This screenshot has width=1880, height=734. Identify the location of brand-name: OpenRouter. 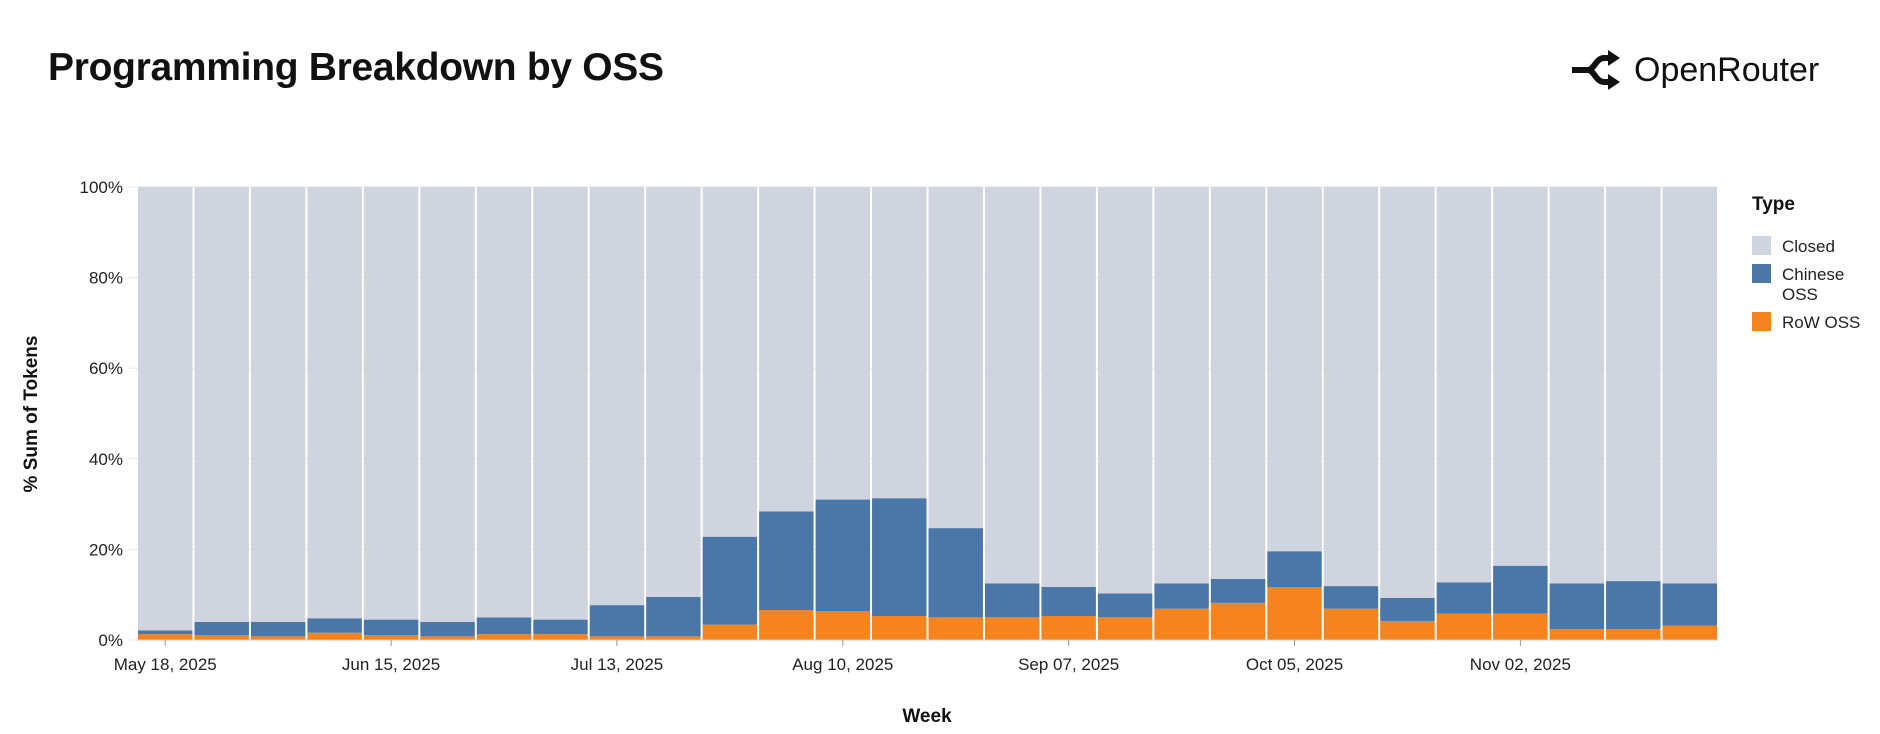
(1727, 69).